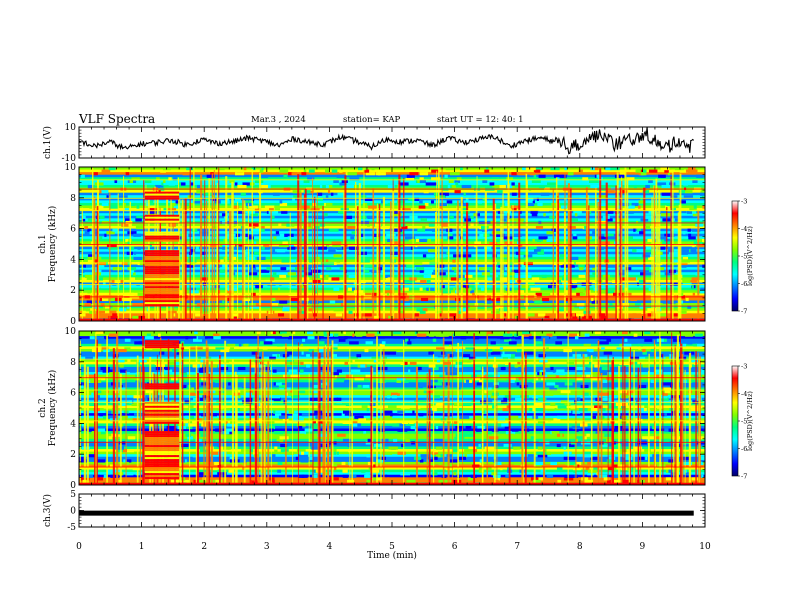 This screenshot has height=612, width=792. I want to click on spectrogram-tone, so click(392, 223).